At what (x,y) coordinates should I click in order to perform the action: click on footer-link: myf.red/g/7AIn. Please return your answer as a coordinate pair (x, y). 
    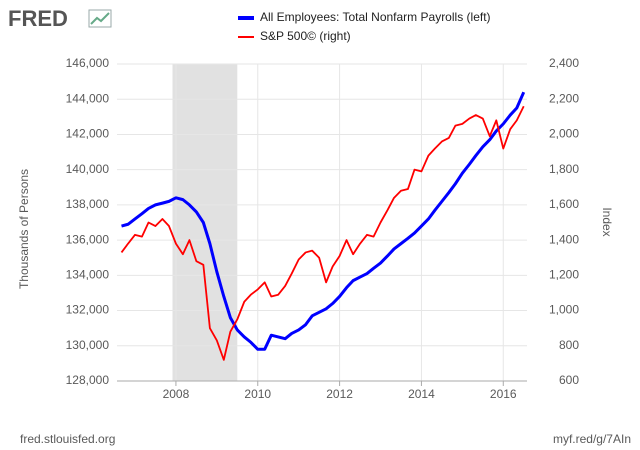
    Looking at the image, I should click on (592, 439).